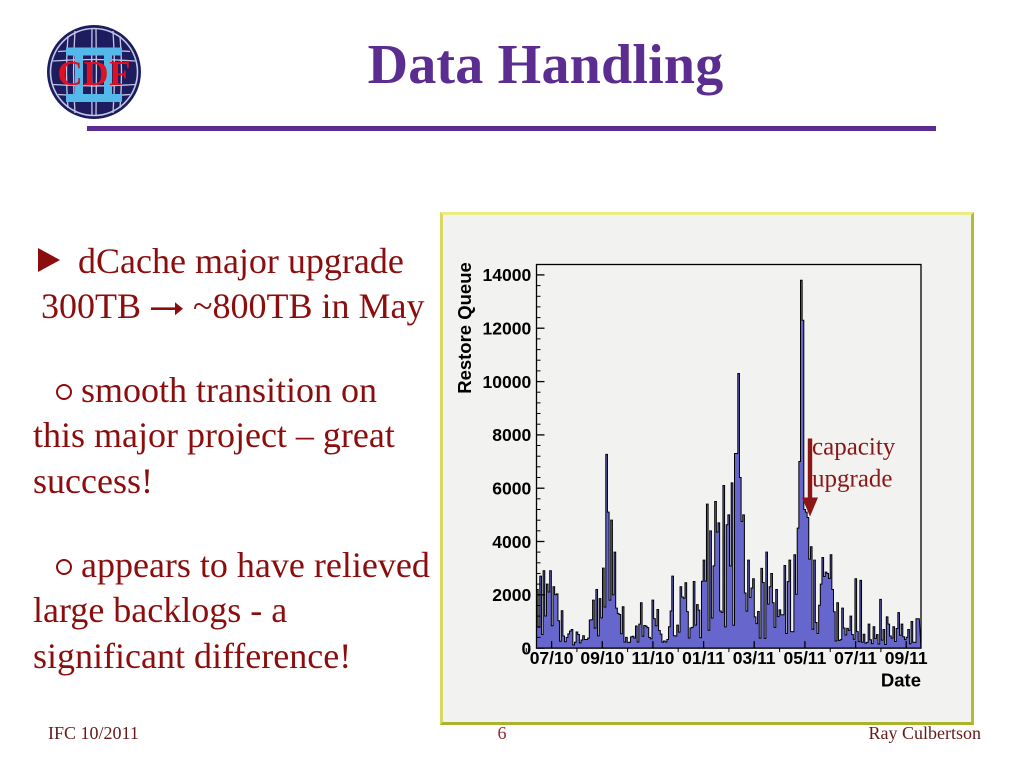  What do you see at coordinates (511, 541) in the screenshot?
I see `svg-text: 4000` at bounding box center [511, 541].